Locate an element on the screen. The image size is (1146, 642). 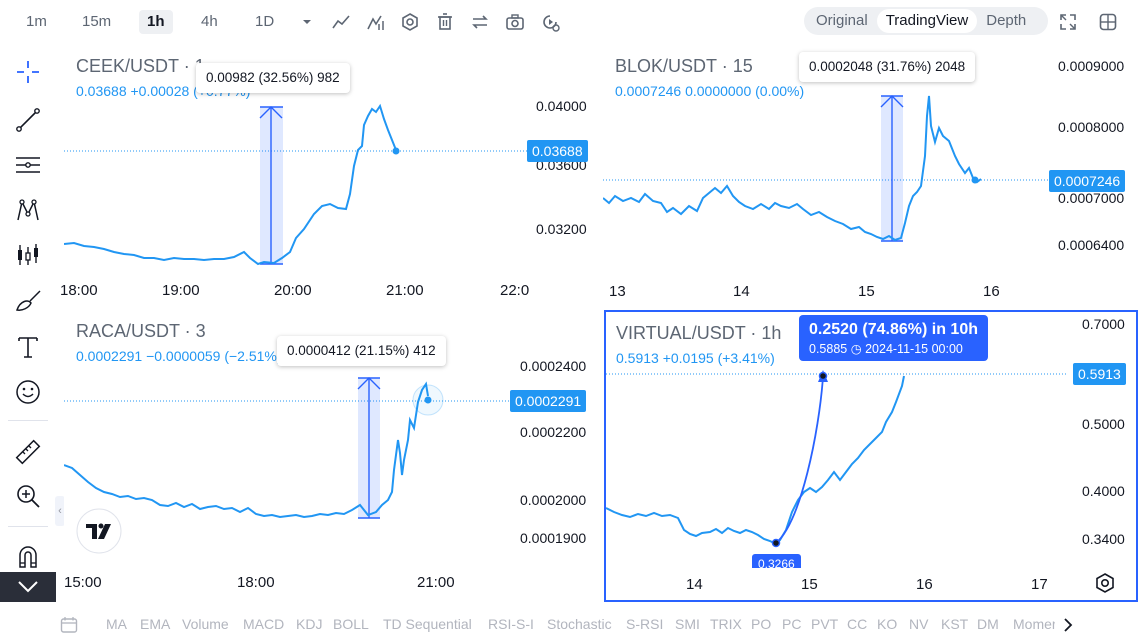
view-original: Original is located at coordinates (842, 20).